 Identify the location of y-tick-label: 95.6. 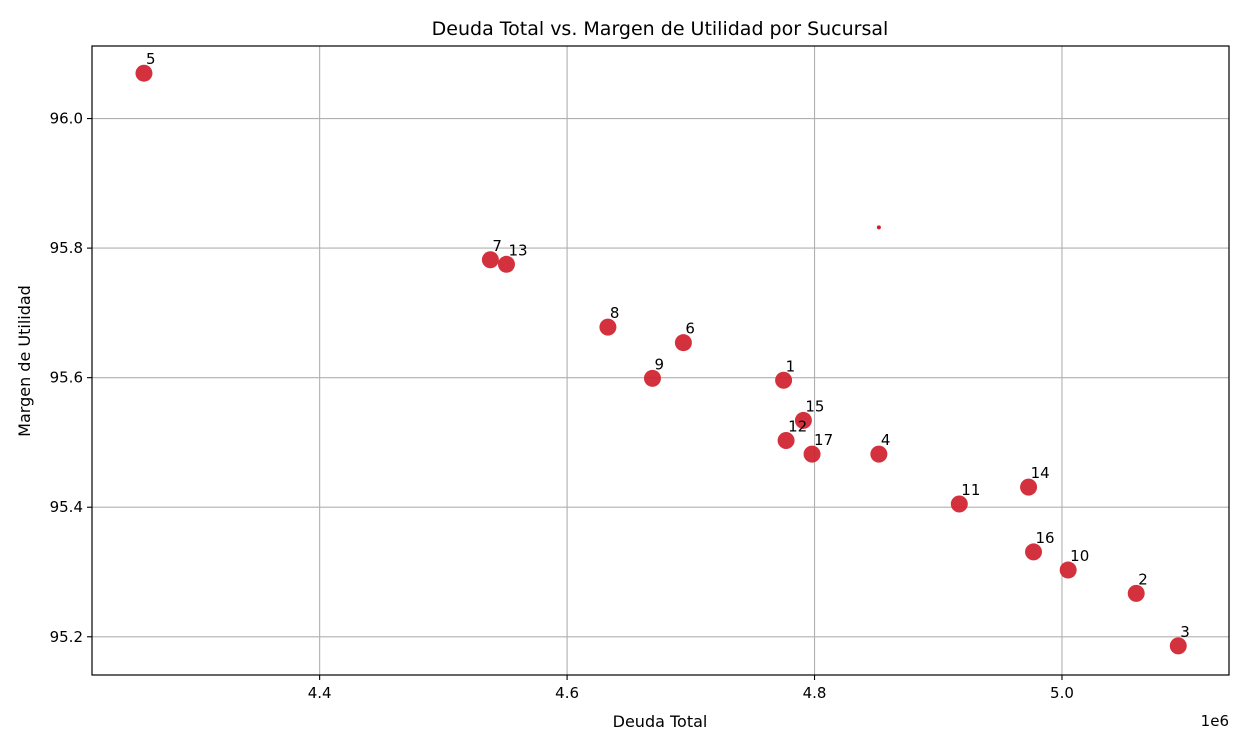
(66, 378).